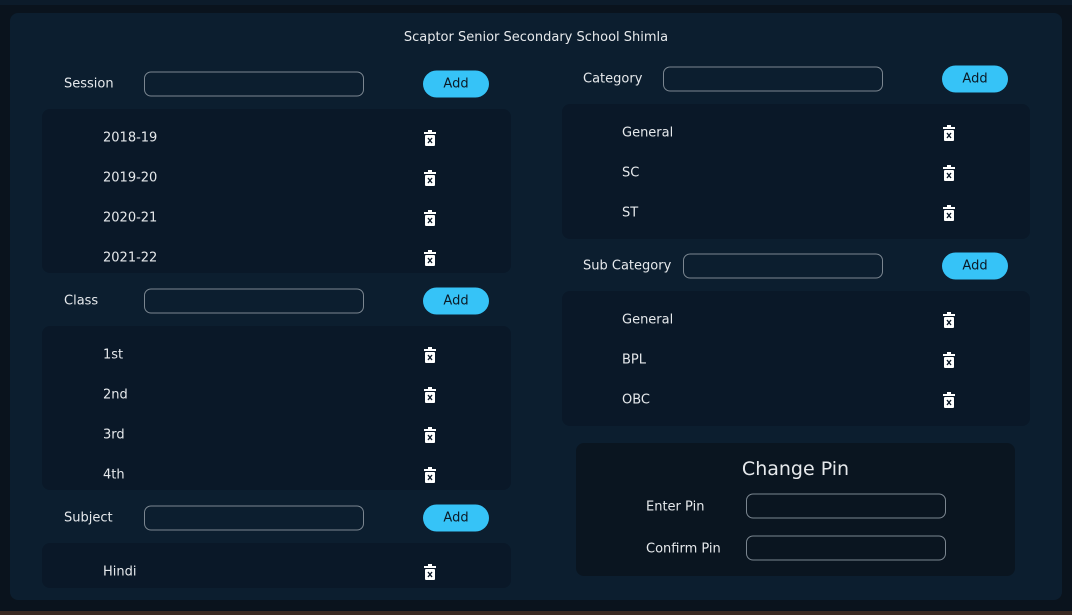 The width and height of the screenshot is (1072, 615). What do you see at coordinates (254, 84) in the screenshot?
I see `session-input` at bounding box center [254, 84].